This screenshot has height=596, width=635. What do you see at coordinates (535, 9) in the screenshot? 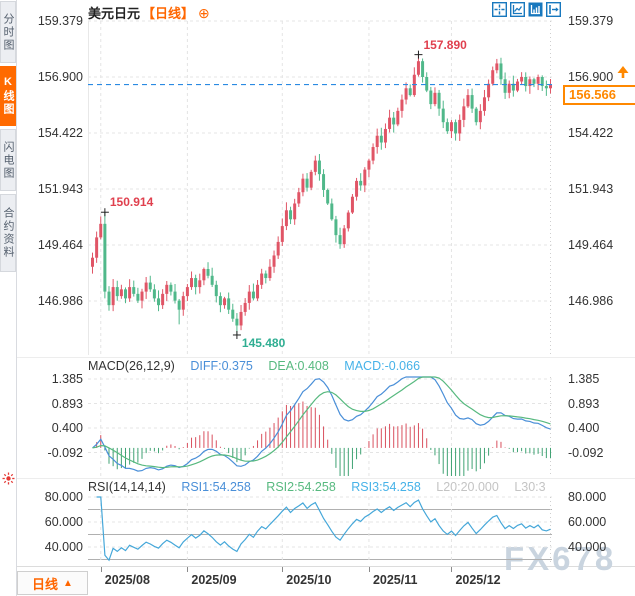
I see `indicator-panel-icon` at bounding box center [535, 9].